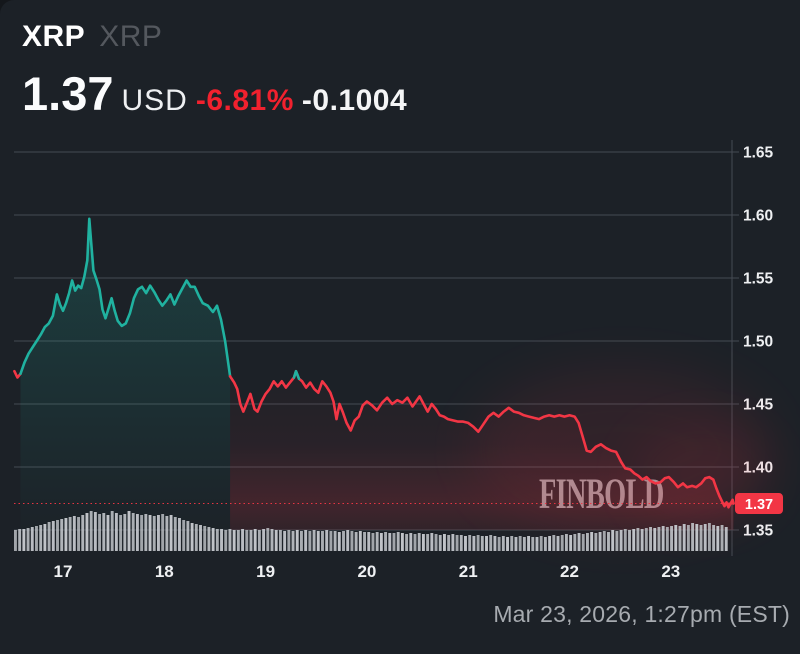  Describe the element at coordinates (758, 153) in the screenshot. I see `y-axis-label: 1.65` at that location.